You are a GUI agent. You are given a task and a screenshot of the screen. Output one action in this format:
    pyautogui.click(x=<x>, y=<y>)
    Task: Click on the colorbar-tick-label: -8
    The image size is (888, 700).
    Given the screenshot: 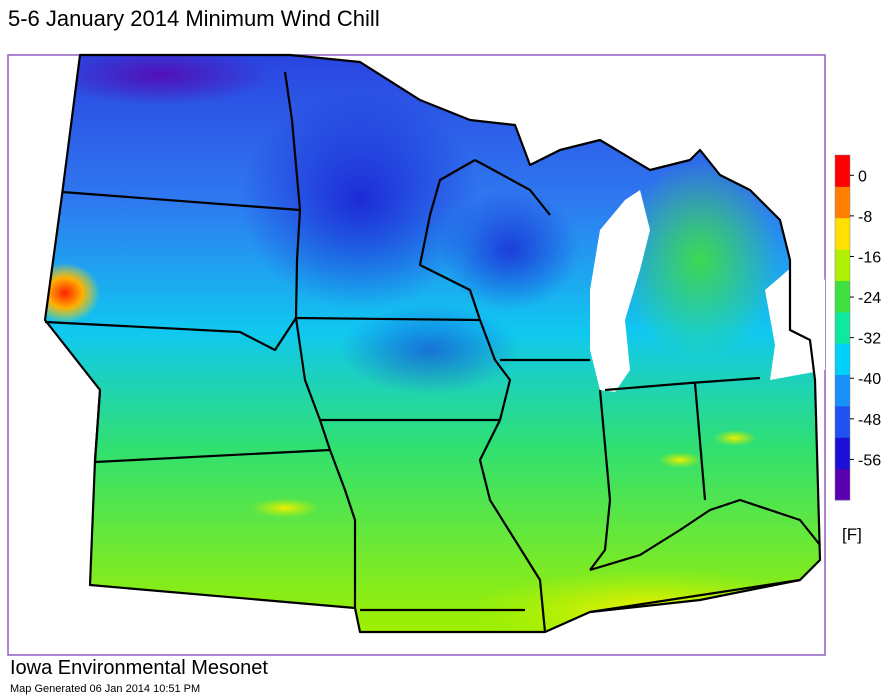 What is the action you would take?
    pyautogui.click(x=865, y=217)
    